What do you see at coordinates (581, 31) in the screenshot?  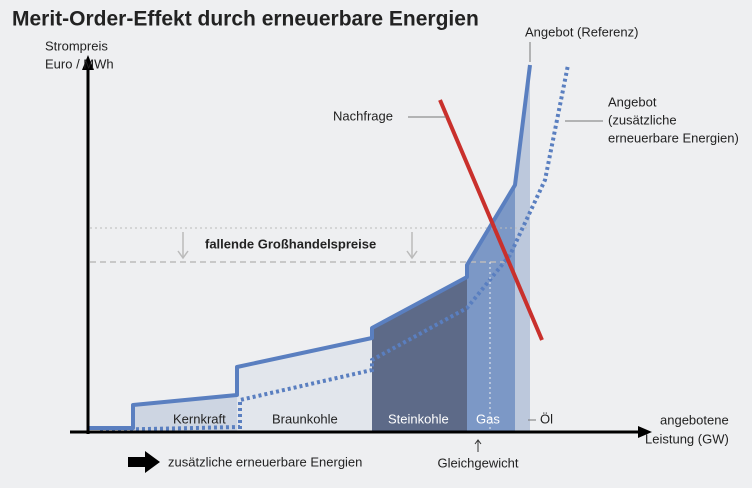 I see `supply-reference-label: Angebot (Referenz)` at bounding box center [581, 31].